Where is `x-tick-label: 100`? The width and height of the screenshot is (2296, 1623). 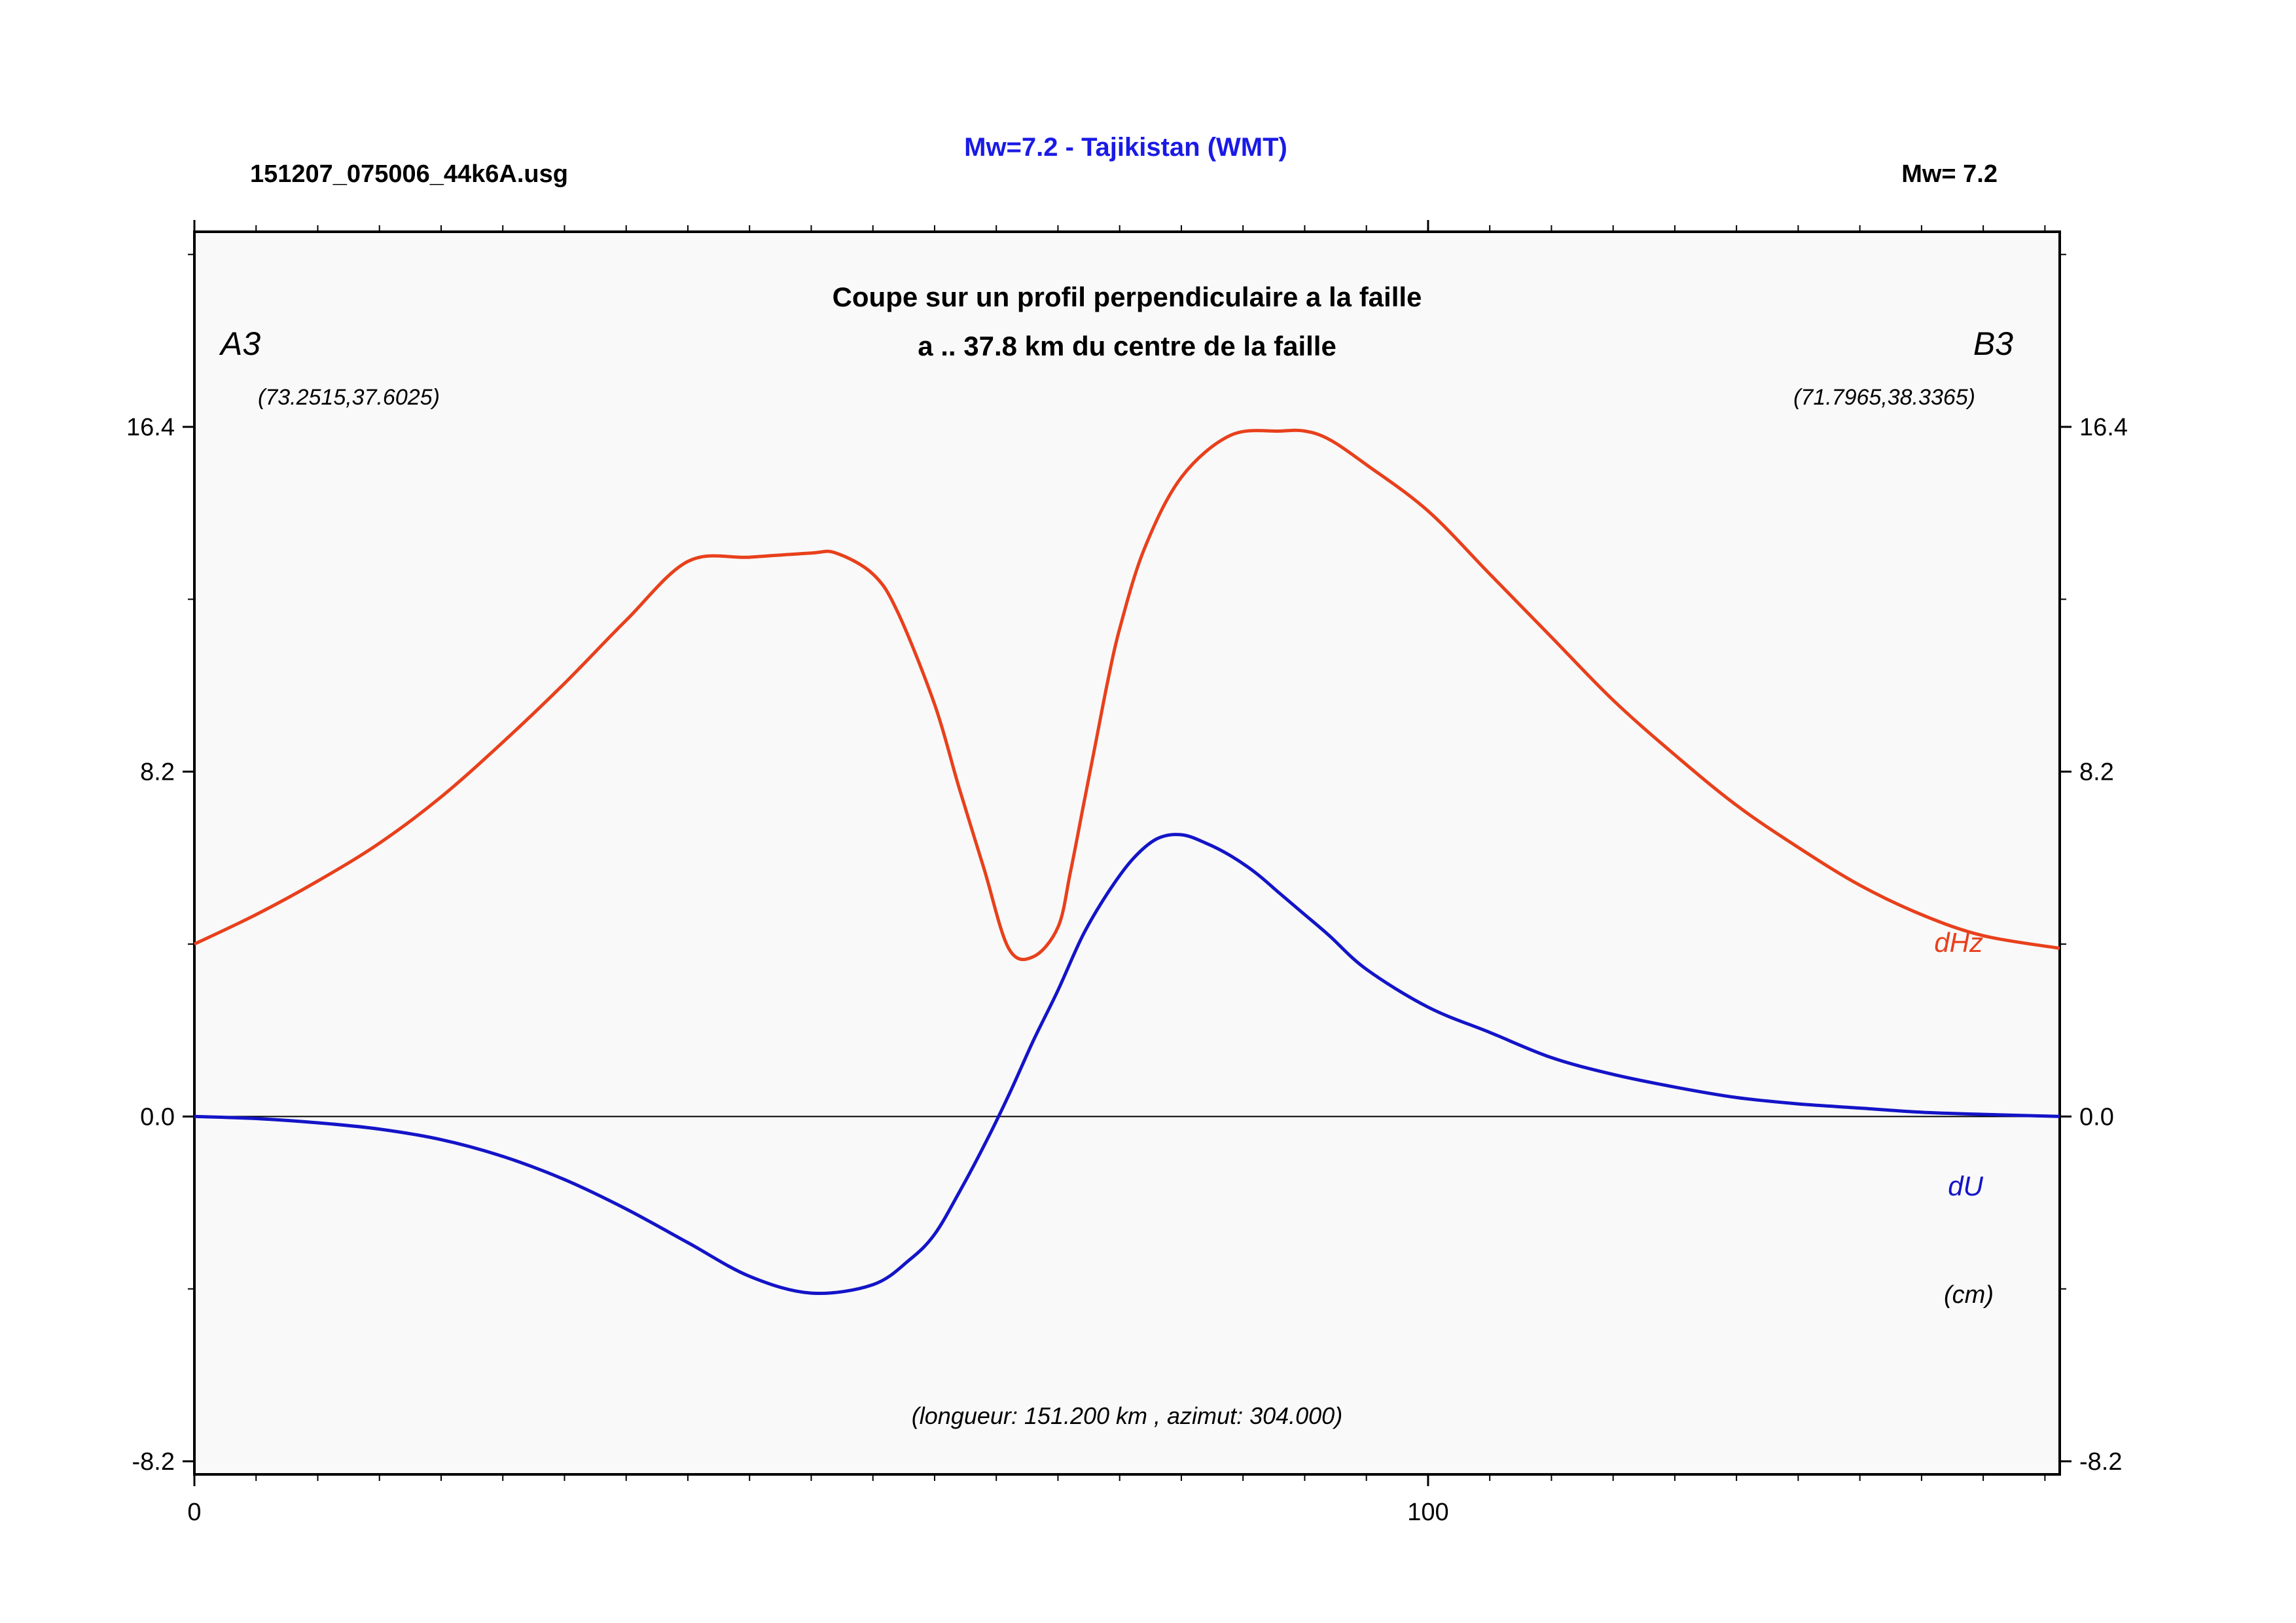
x-tick-label: 100 is located at coordinates (1427, 1512).